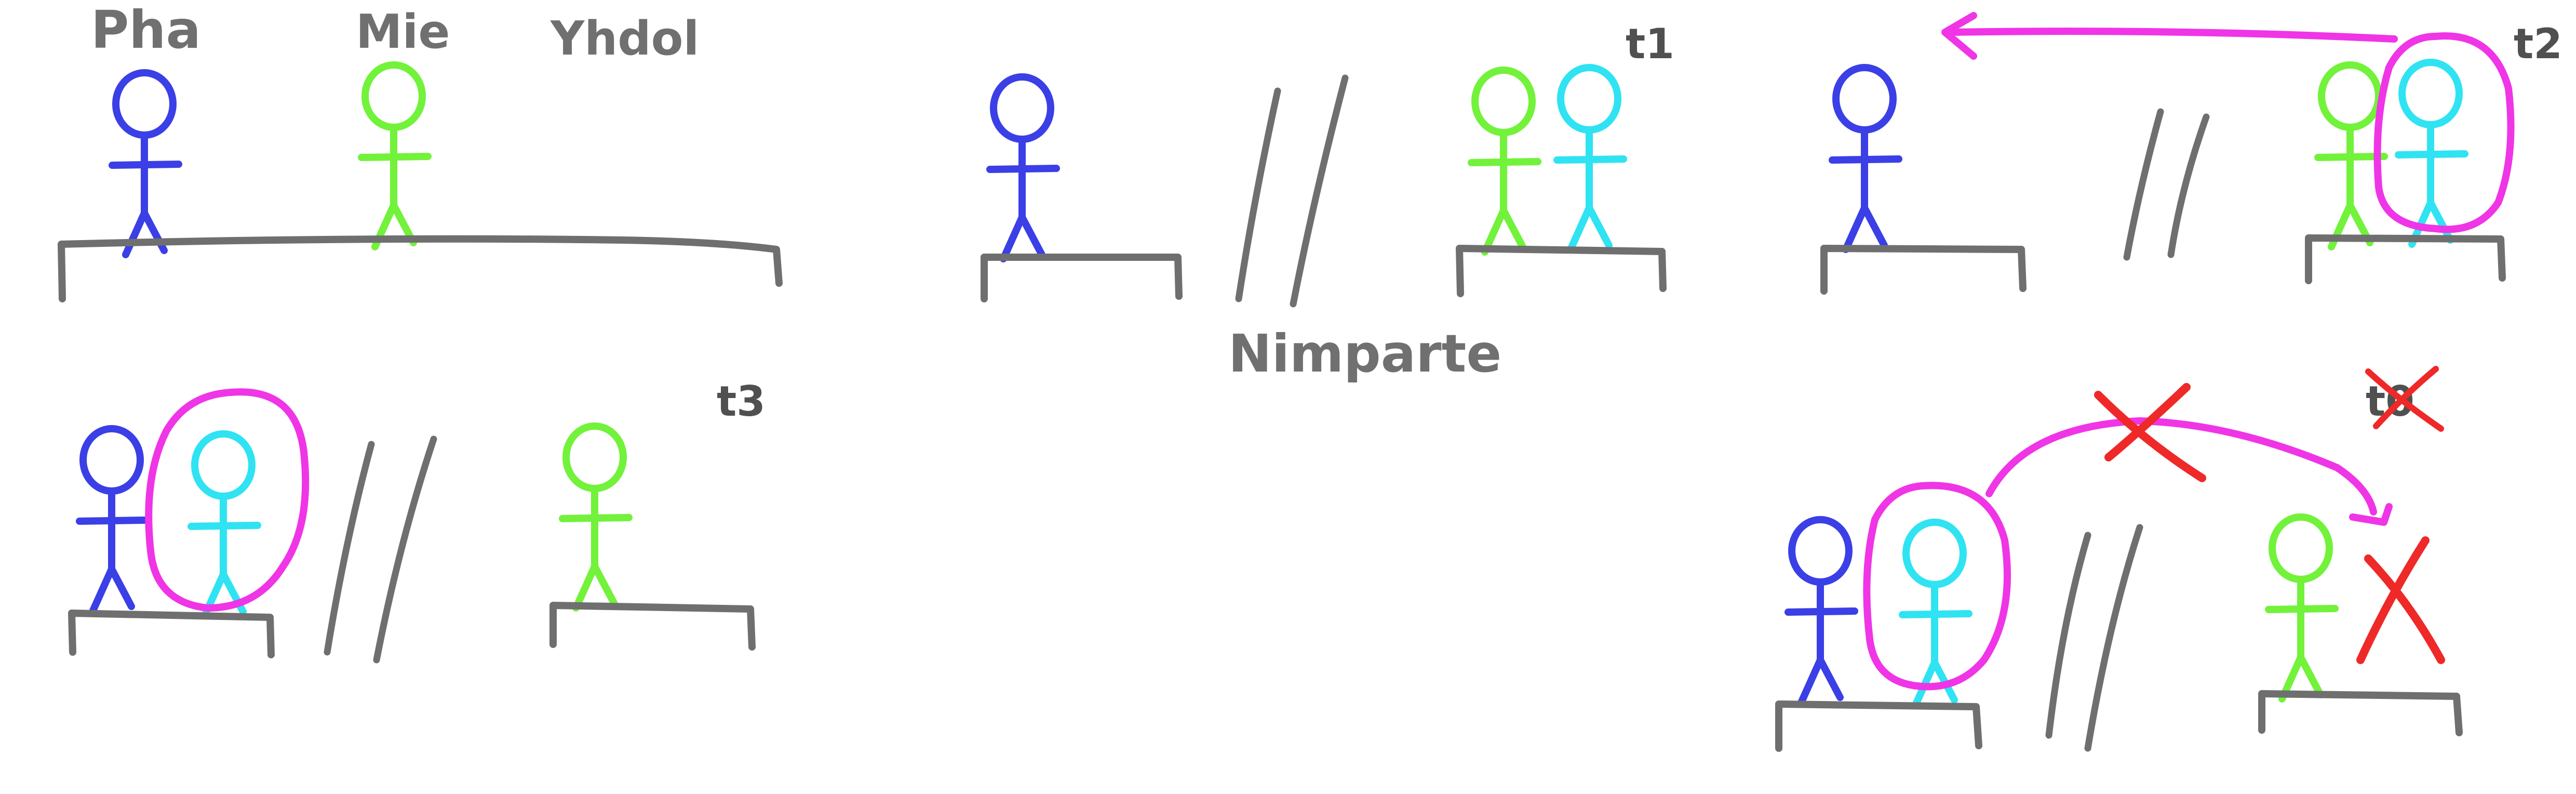 The image size is (2576, 794). Describe the element at coordinates (742, 401) in the screenshot. I see `label-t3: t3` at that location.